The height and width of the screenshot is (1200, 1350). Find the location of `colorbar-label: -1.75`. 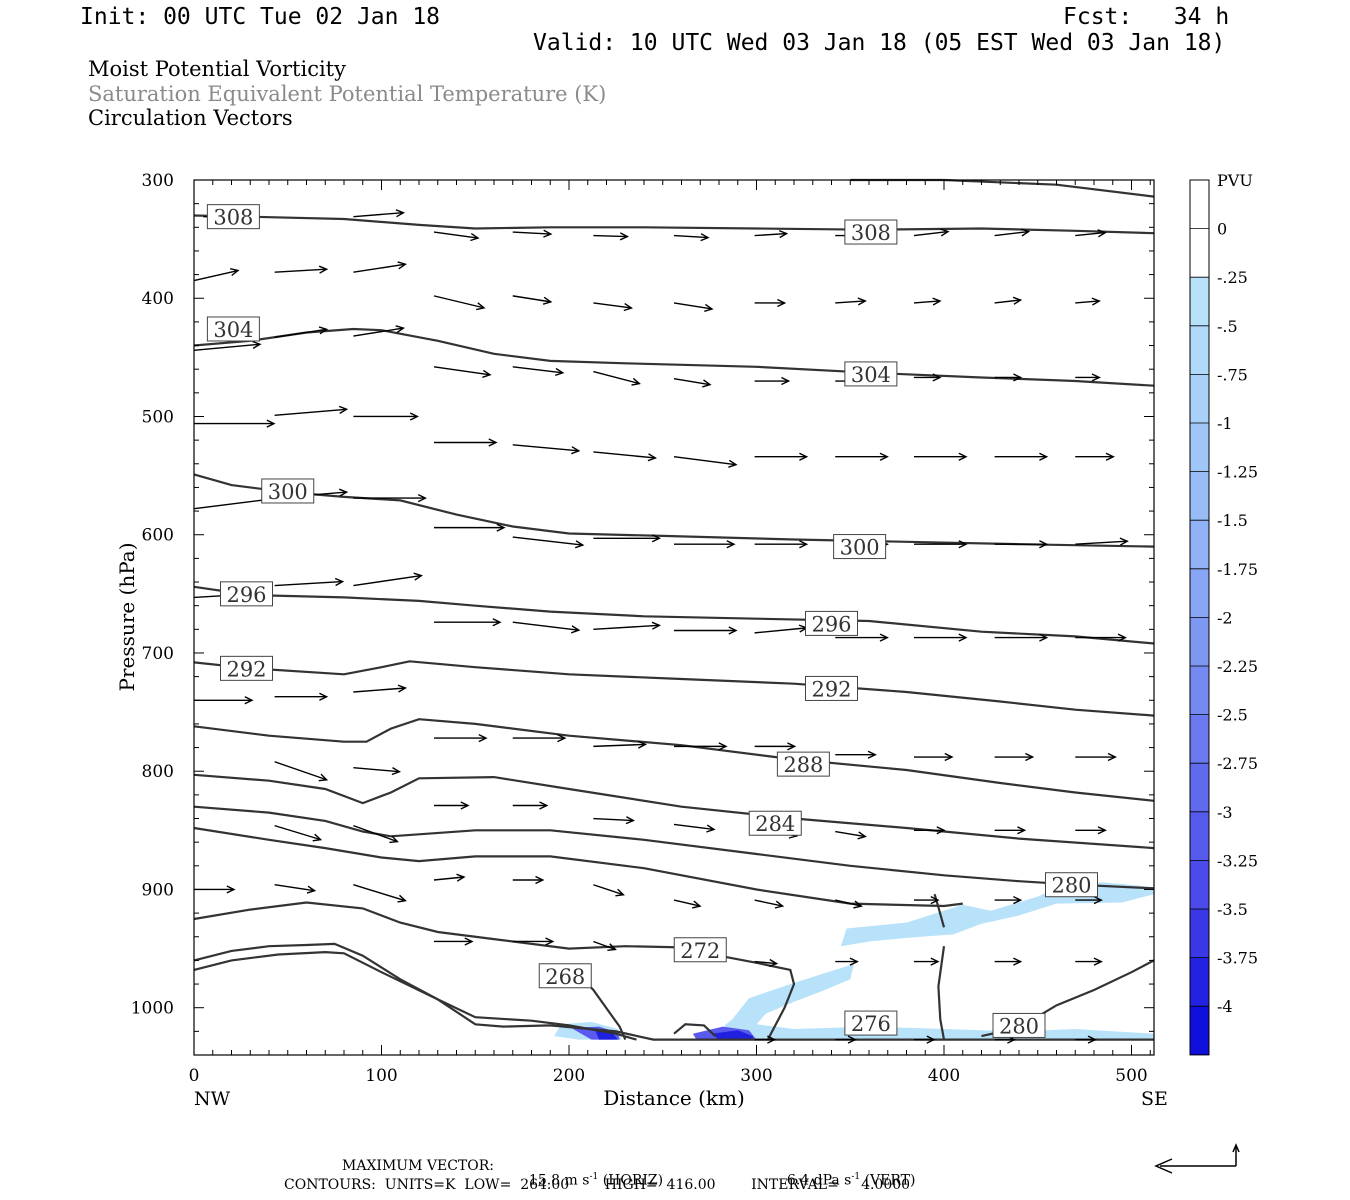

colorbar-label: -1.75 is located at coordinates (1237, 569).